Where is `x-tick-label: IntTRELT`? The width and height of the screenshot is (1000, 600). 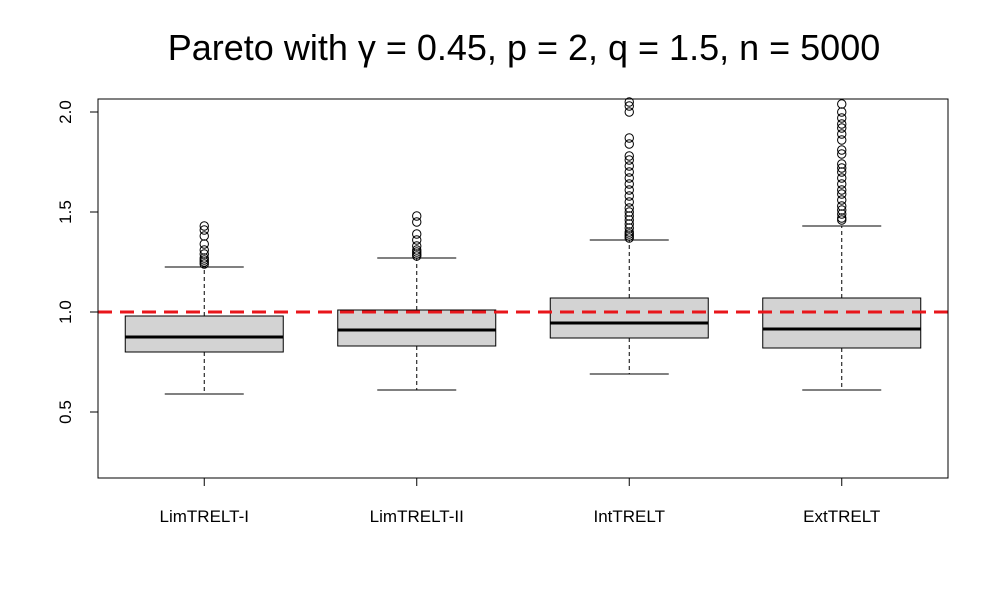
x-tick-label: IntTRELT is located at coordinates (629, 516).